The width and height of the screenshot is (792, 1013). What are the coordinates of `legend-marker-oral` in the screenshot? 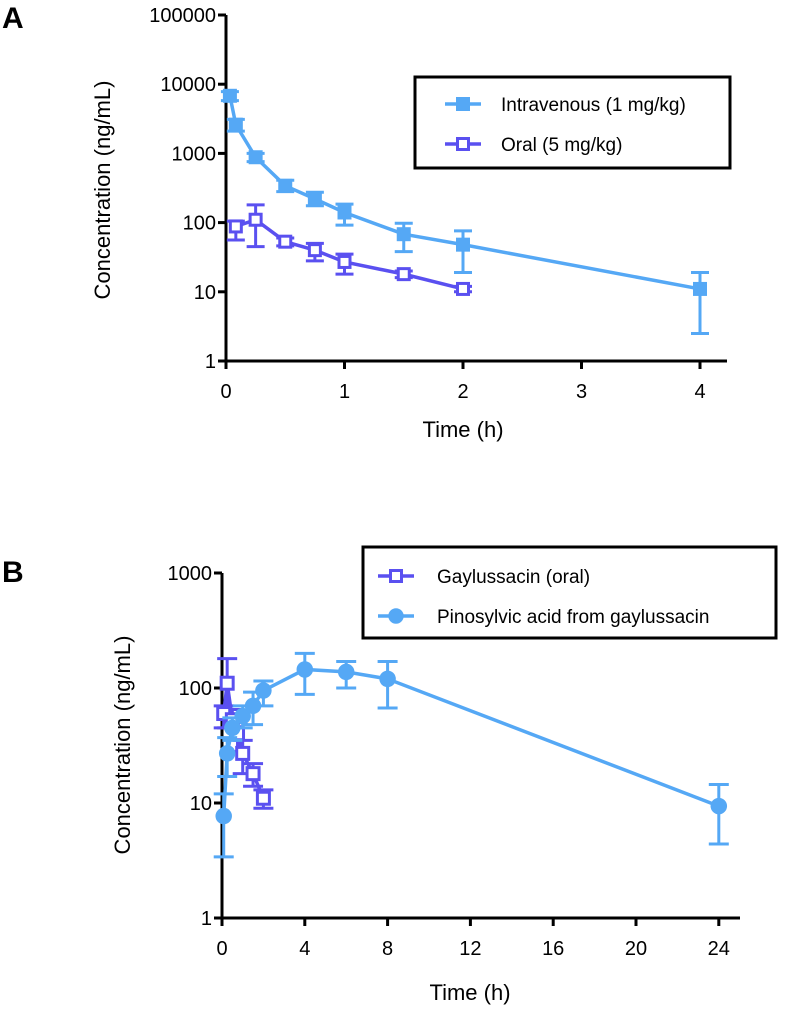 It's located at (463, 144).